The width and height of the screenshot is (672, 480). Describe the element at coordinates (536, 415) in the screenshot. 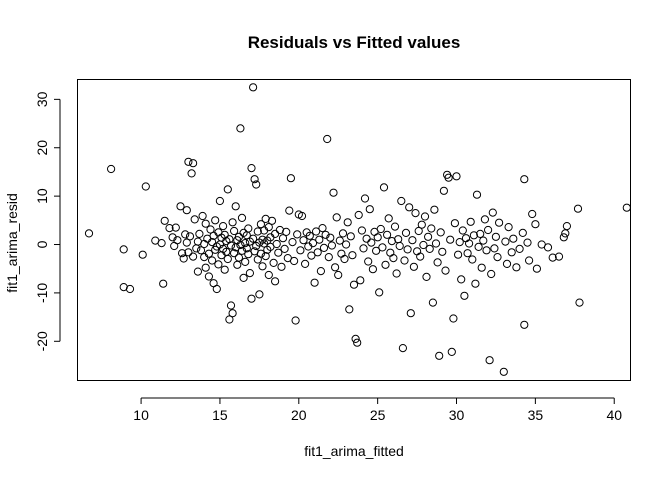

I see `x-tick-label: 35` at that location.